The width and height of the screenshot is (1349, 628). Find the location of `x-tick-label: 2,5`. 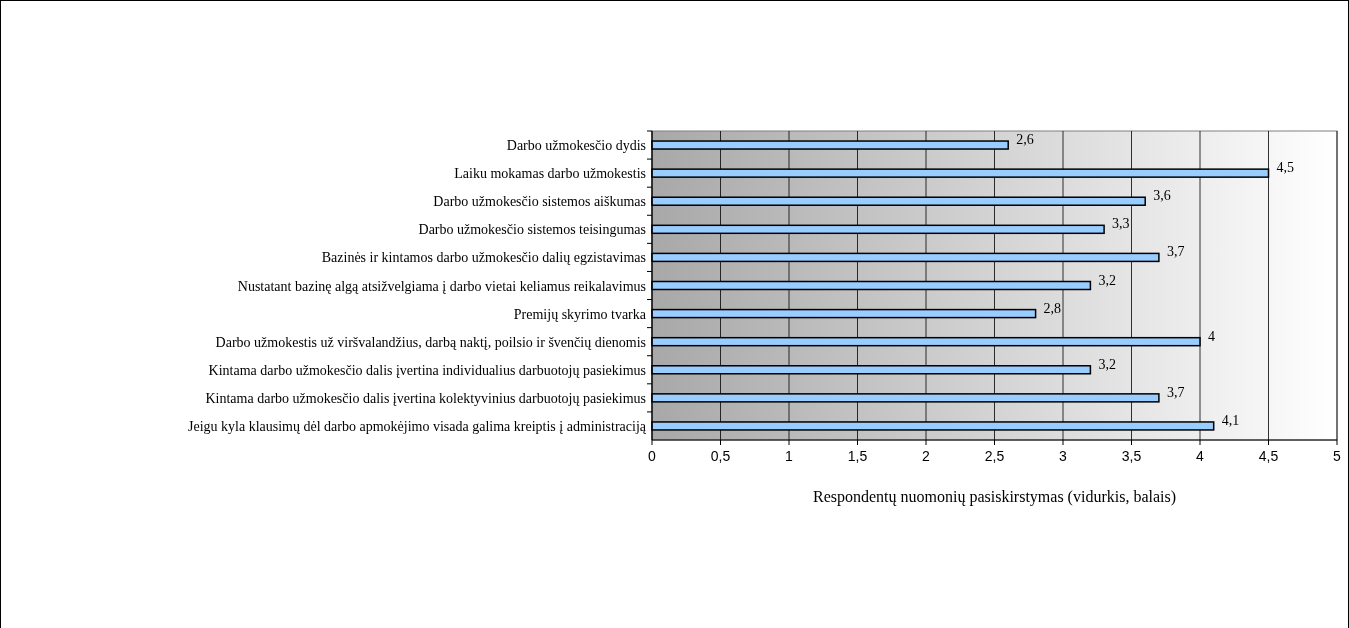

x-tick-label: 2,5 is located at coordinates (994, 456).